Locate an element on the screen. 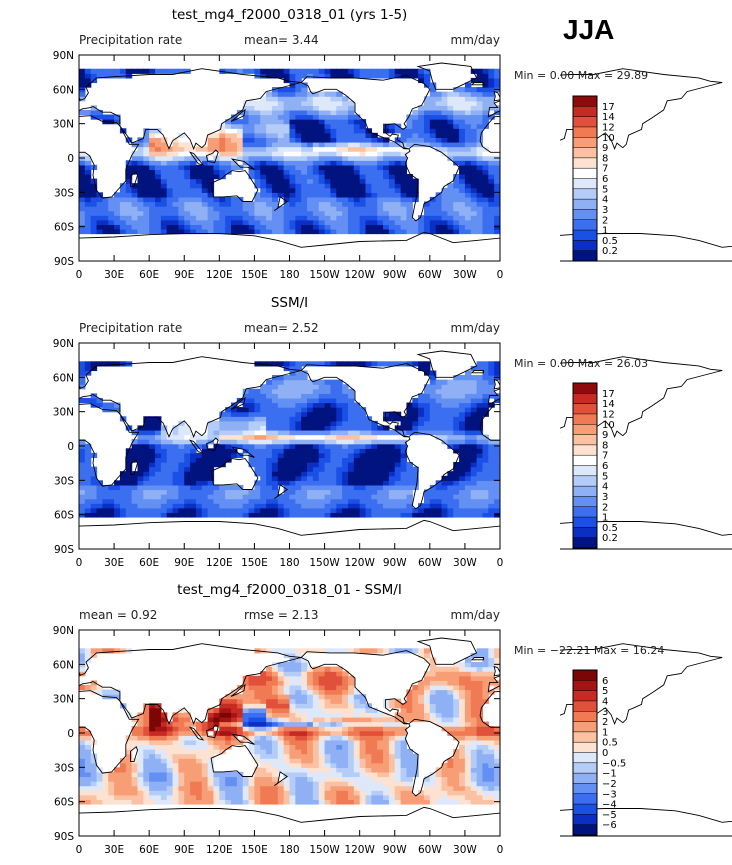  lon-tick-label: 90W is located at coordinates (395, 850).